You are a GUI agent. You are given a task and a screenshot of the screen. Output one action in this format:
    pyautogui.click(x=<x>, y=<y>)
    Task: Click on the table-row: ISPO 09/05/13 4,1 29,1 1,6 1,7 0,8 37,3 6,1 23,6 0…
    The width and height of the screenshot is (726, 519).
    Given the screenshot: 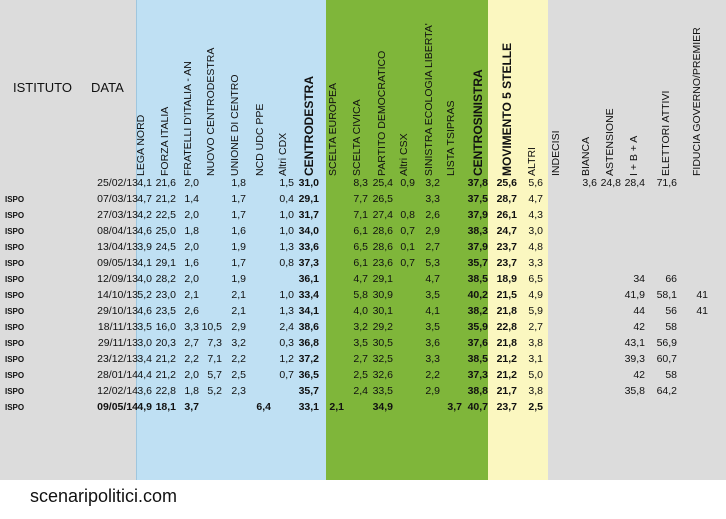 What is the action you would take?
    pyautogui.click(x=363, y=263)
    